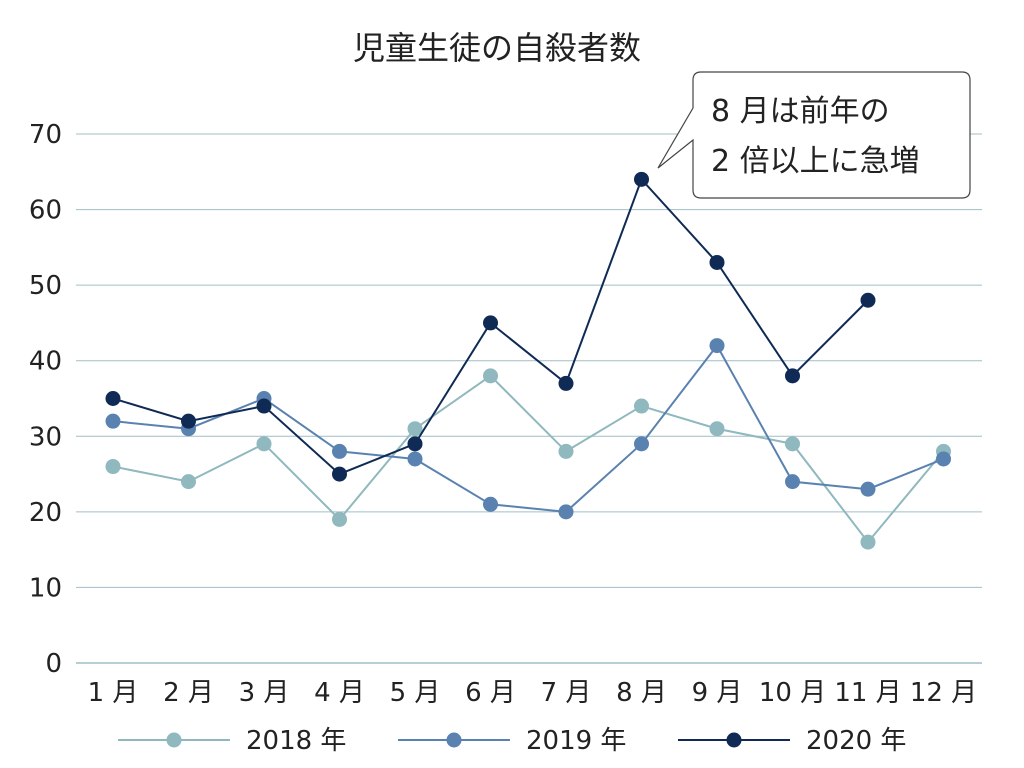  I want to click on x-tick-label: 11 月, so click(867, 693).